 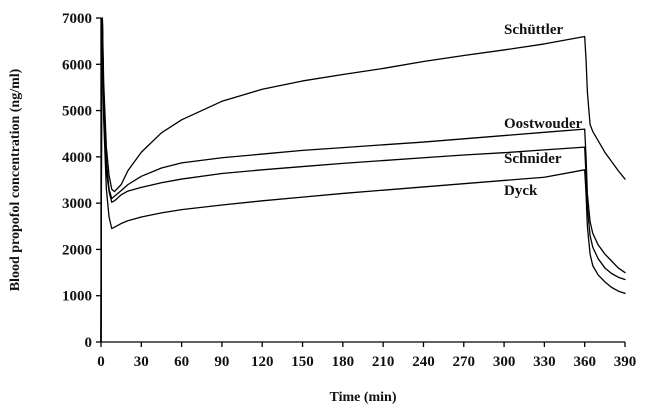 What do you see at coordinates (101, 362) in the screenshot?
I see `x-tick-label: 0` at bounding box center [101, 362].